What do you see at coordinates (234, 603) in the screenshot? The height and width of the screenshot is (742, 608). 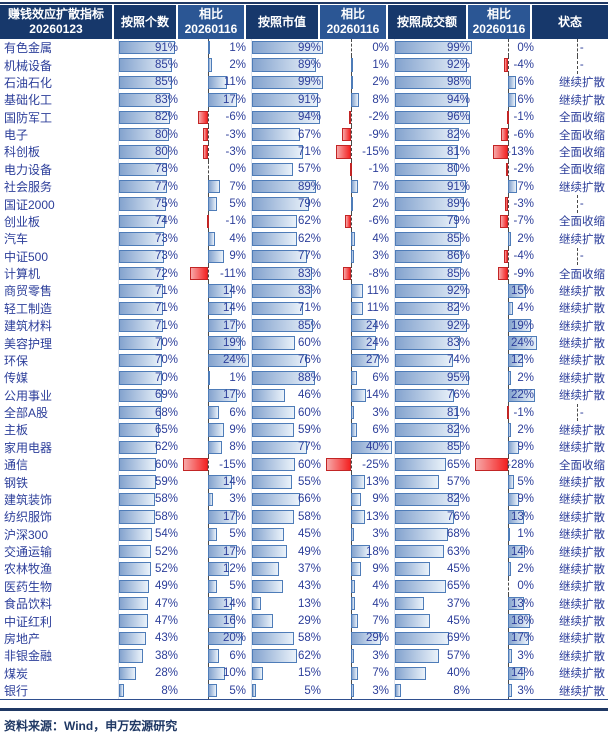 I see `cell-value: 14%` at bounding box center [234, 603].